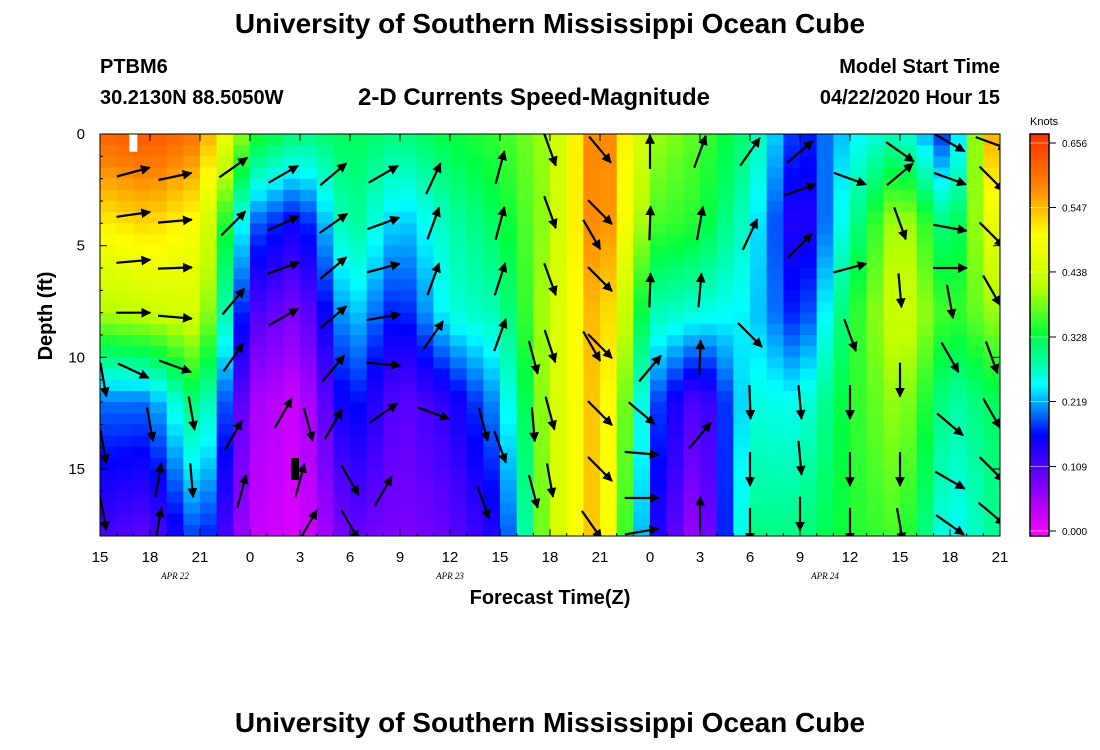 The width and height of the screenshot is (1100, 750). What do you see at coordinates (824, 576) in the screenshot?
I see `date-label: APR 24` at bounding box center [824, 576].